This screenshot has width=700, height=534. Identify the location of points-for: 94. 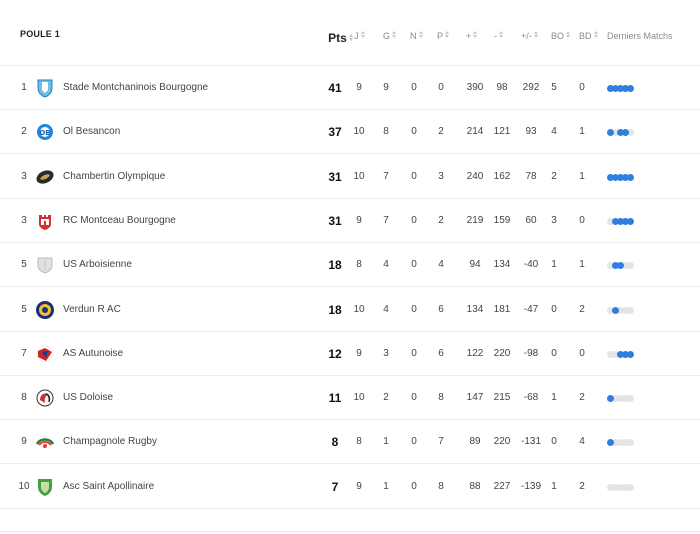
(475, 265).